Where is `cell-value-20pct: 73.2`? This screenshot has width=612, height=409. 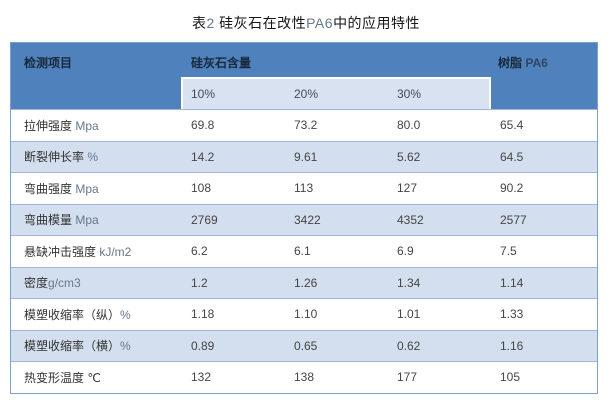 cell-value-20pct: 73.2 is located at coordinates (306, 125).